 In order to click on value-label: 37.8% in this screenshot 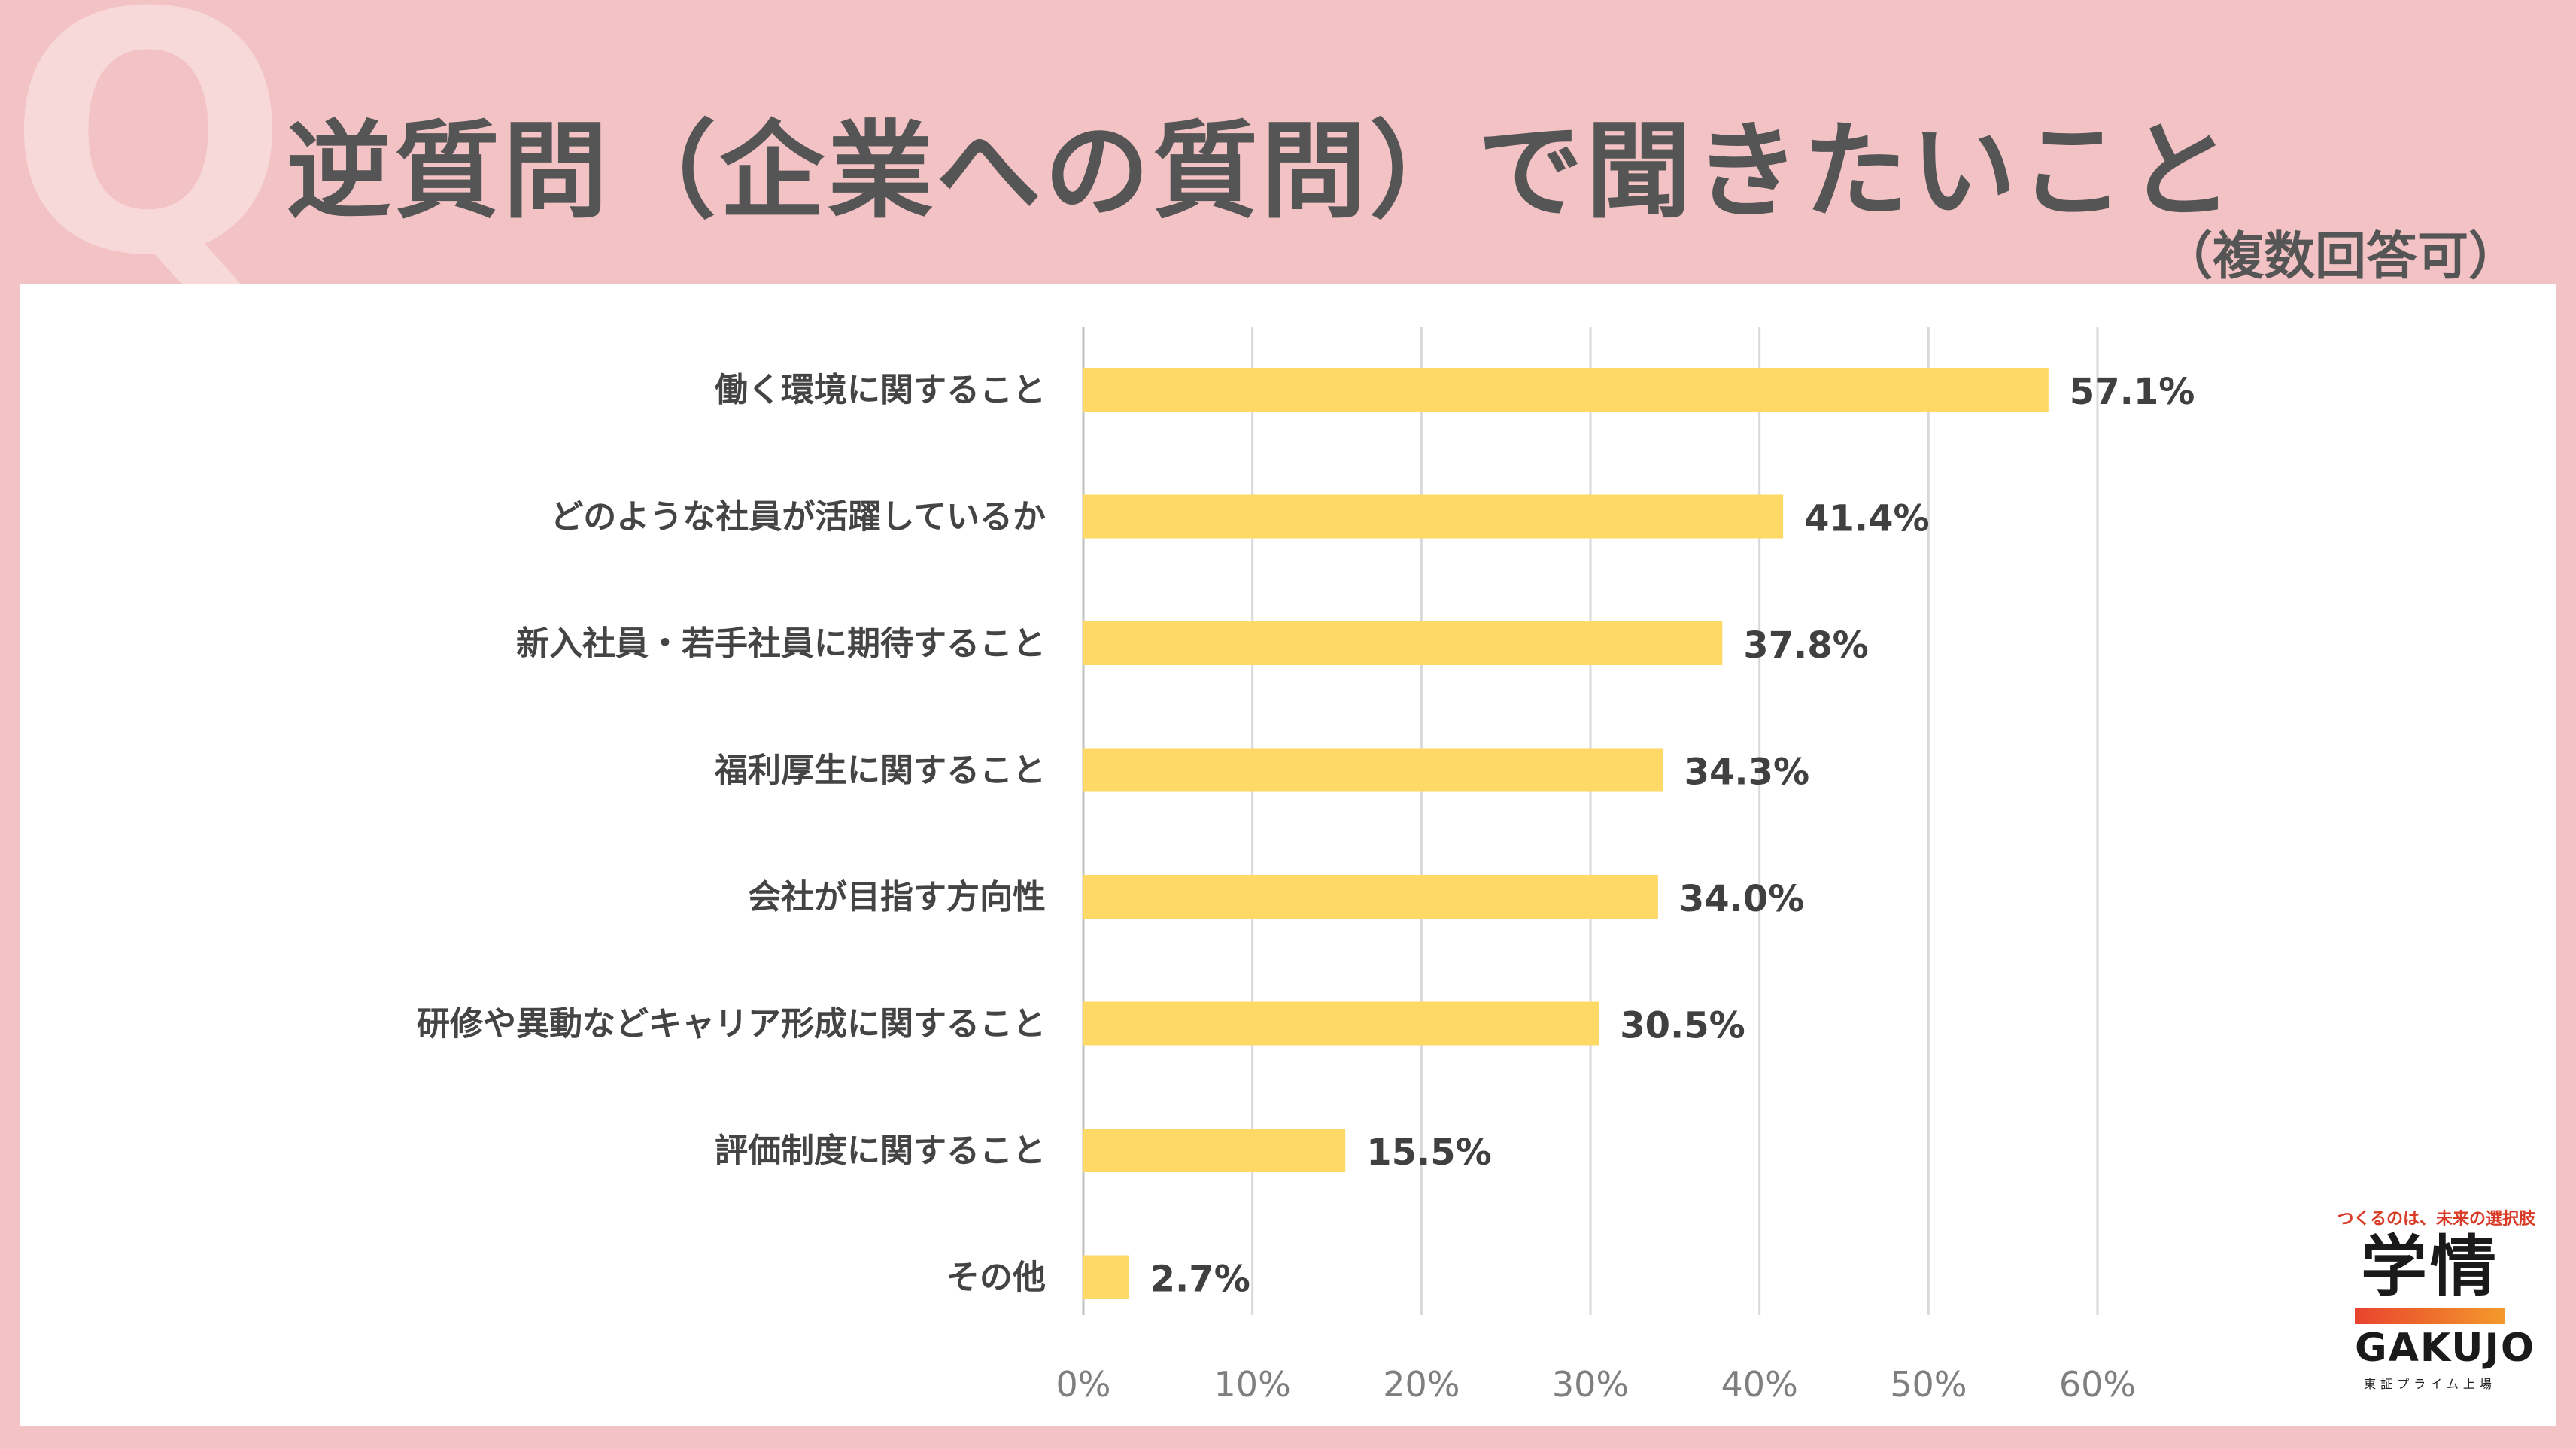, I will do `click(1806, 645)`.